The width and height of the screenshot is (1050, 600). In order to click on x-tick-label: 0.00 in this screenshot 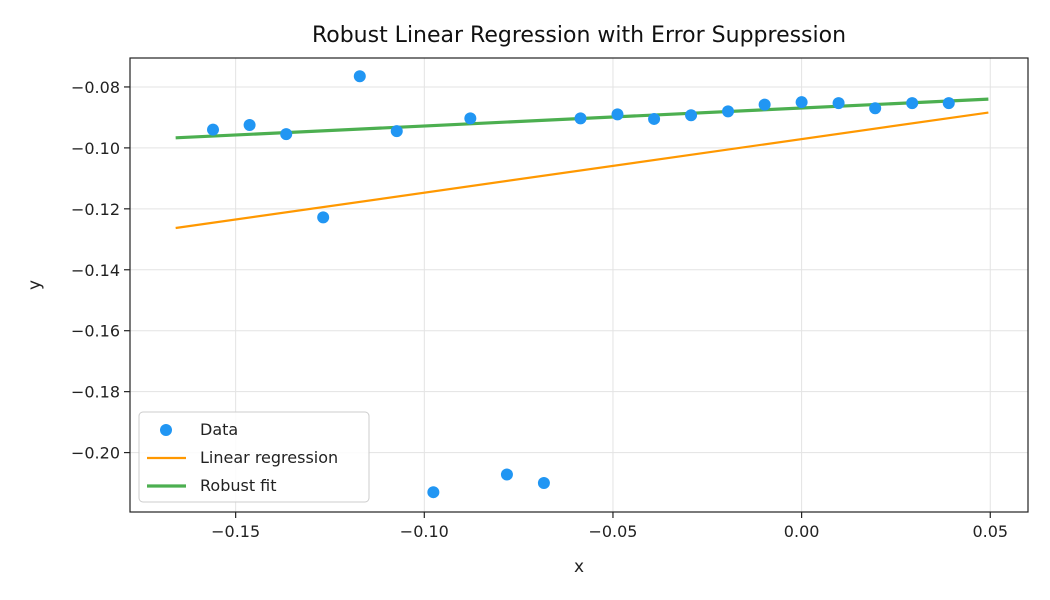, I will do `click(802, 531)`.